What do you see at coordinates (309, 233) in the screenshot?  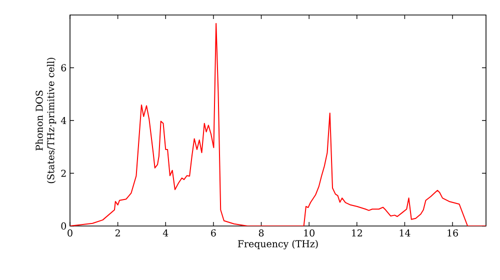 I see `x-tick-label: 10` at bounding box center [309, 233].